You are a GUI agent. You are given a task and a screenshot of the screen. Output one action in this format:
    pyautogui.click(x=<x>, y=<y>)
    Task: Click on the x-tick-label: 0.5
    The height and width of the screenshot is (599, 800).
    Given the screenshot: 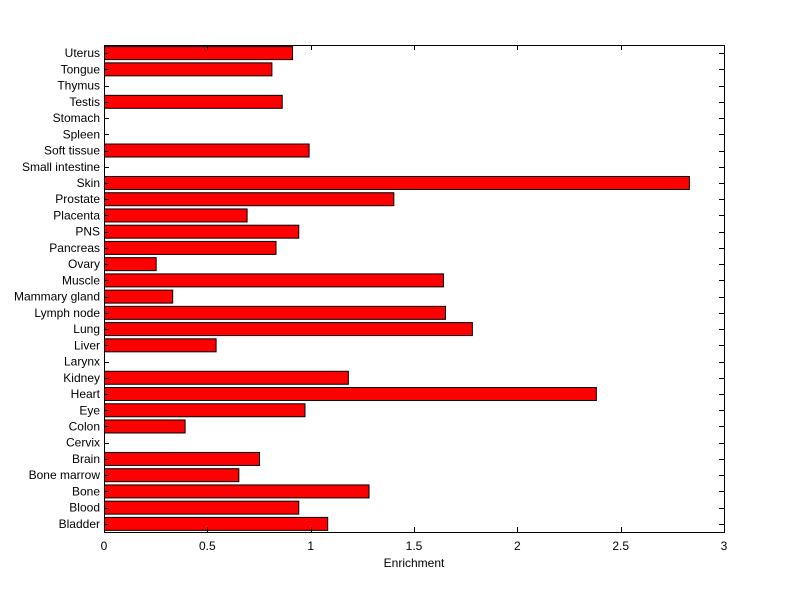 What is the action you would take?
    pyautogui.click(x=207, y=546)
    